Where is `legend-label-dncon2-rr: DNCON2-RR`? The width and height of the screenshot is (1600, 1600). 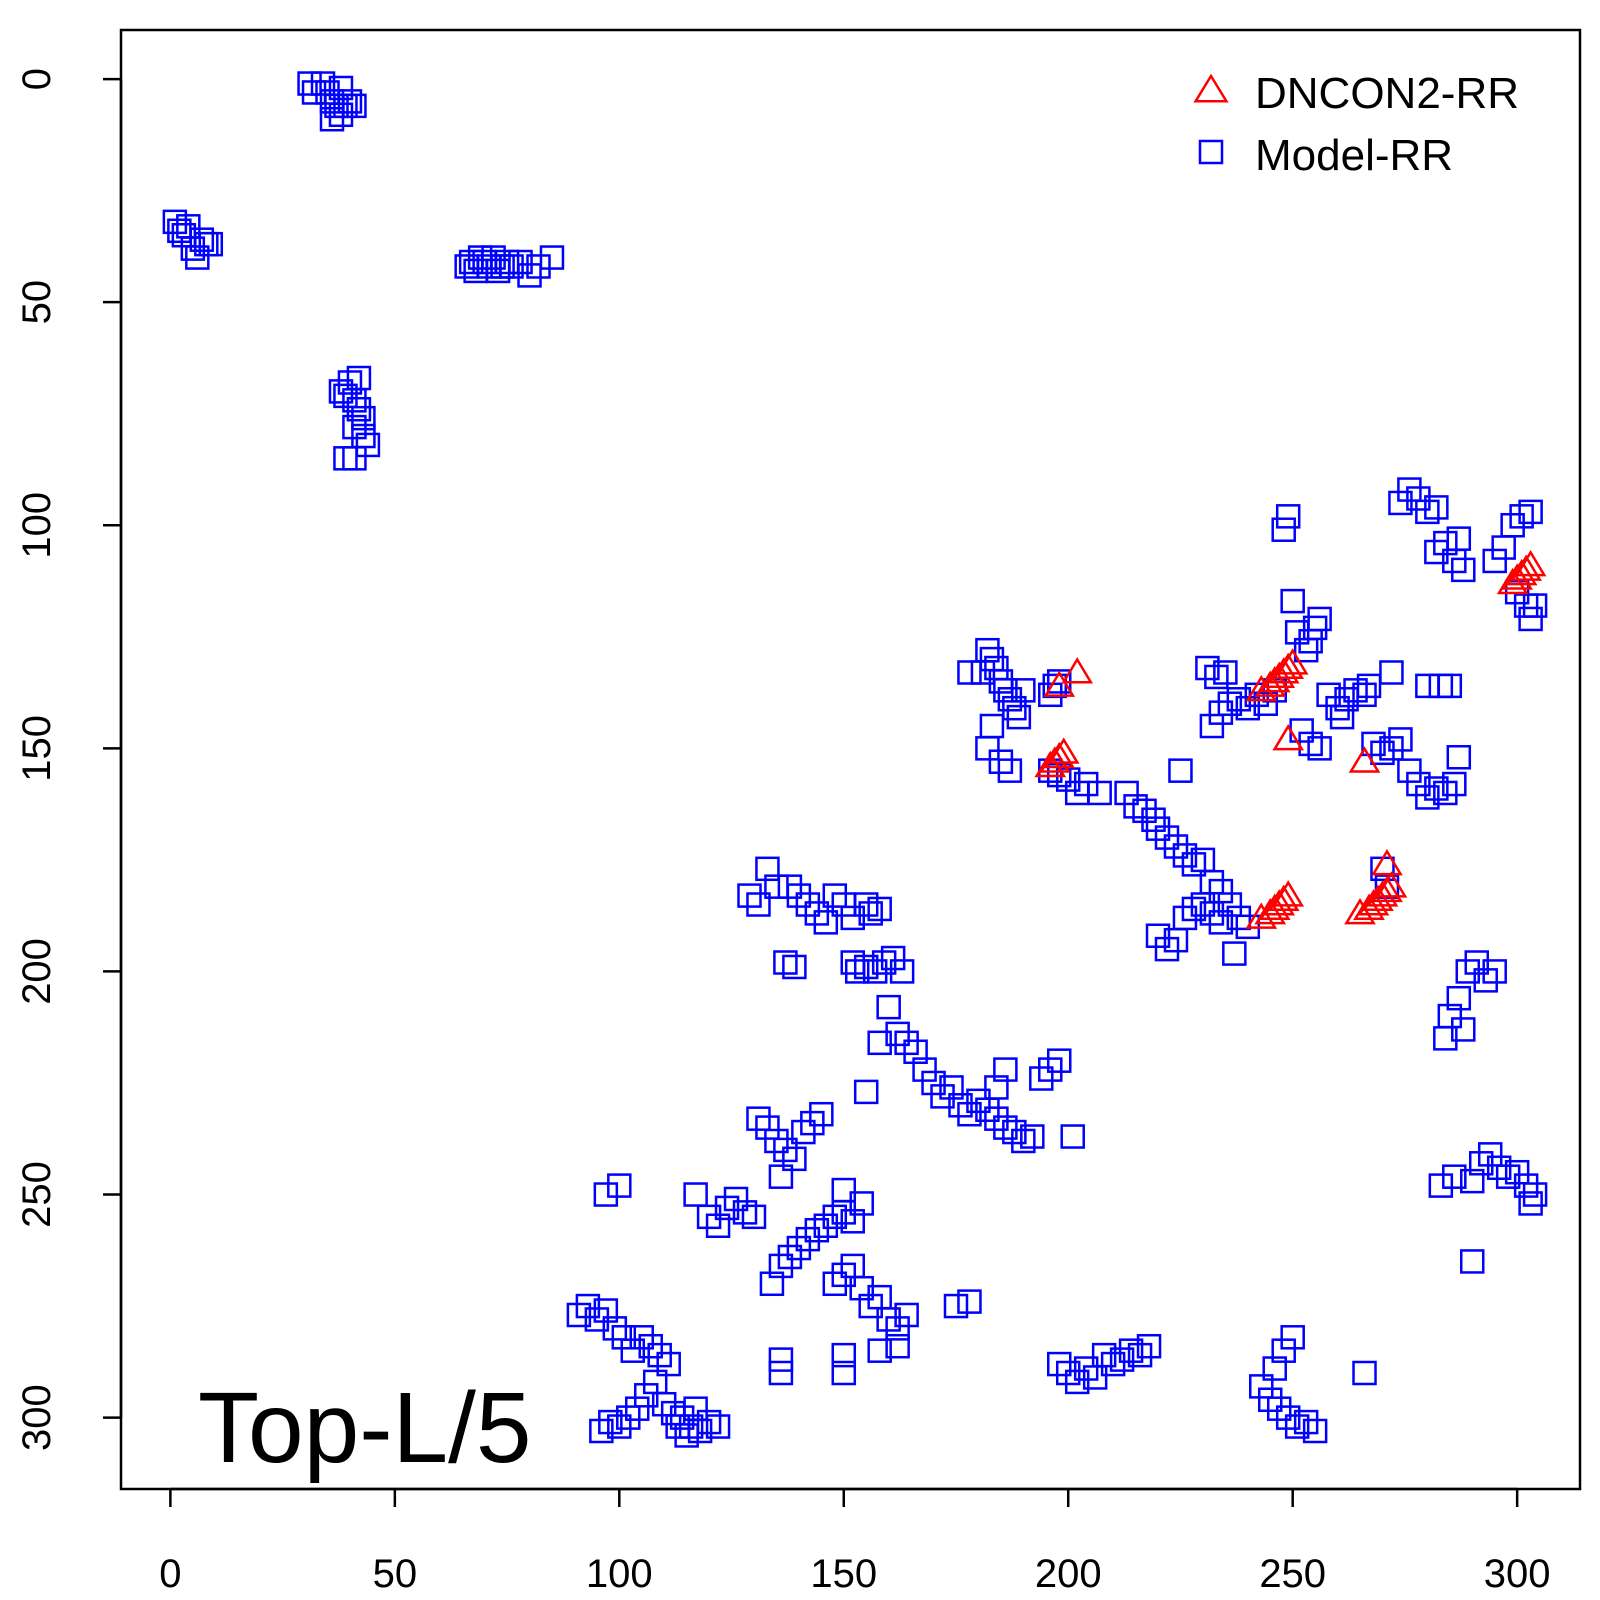
legend-label-dncon2-rr: DNCON2-RR is located at coordinates (1387, 93).